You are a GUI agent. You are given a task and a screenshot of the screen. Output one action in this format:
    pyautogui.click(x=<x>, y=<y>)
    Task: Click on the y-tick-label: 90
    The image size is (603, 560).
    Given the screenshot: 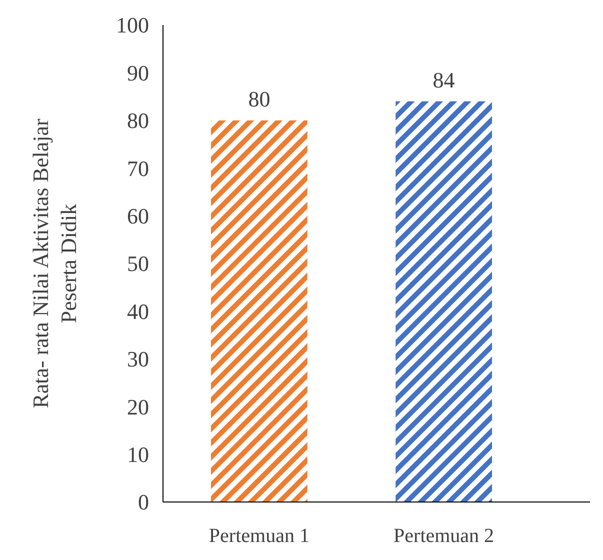 What is the action you would take?
    pyautogui.click(x=138, y=73)
    